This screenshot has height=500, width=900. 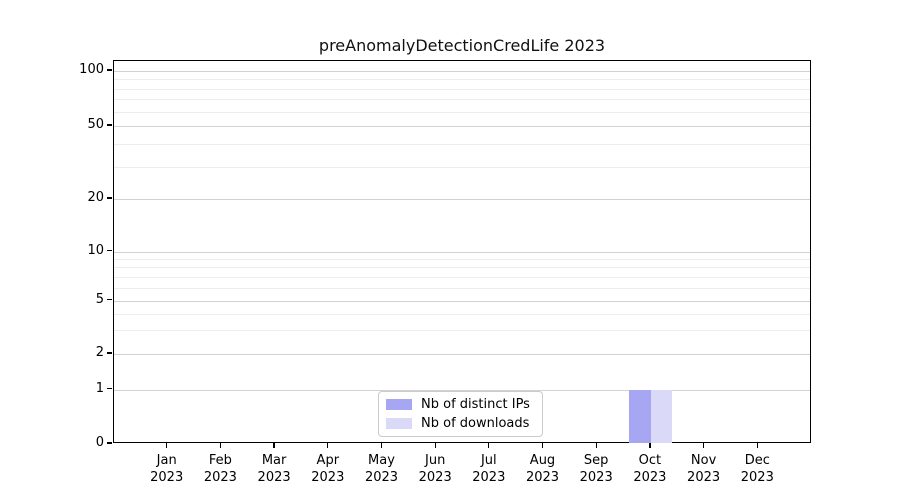 What do you see at coordinates (757, 469) in the screenshot?
I see `x-tick-label: Dec 2023` at bounding box center [757, 469].